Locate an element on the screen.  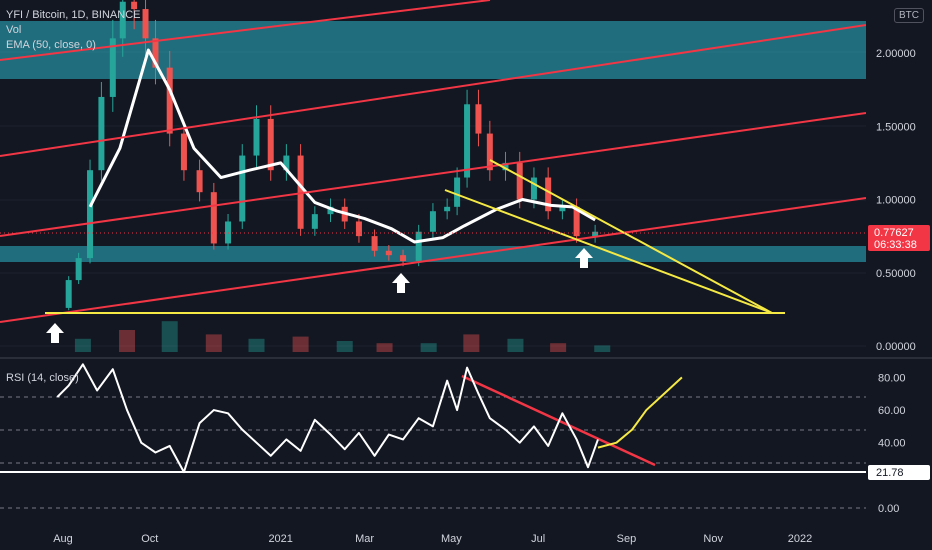
price-axis: 0.00000 0.50000 1.00000 1.50000 2.00000 is located at coordinates (896, 200).